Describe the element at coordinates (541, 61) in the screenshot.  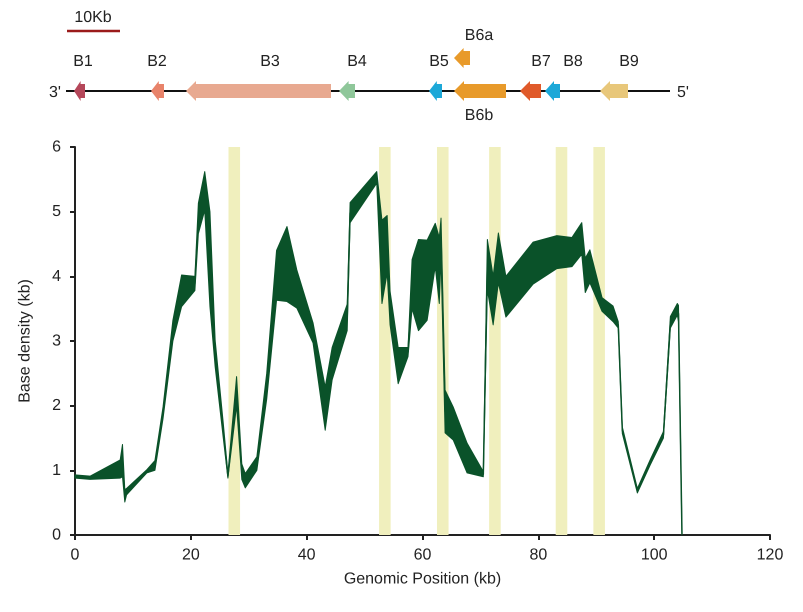
I see `text: B7` at that location.